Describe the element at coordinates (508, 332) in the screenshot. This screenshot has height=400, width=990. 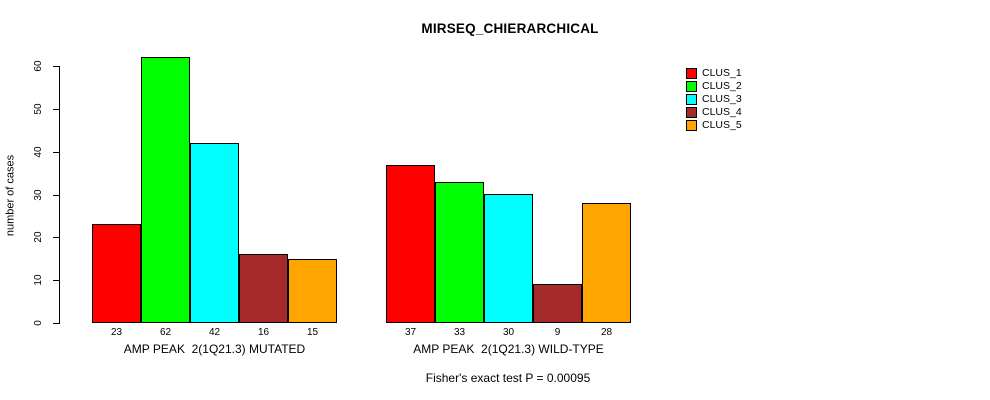
I see `bar-value-label: 30` at that location.